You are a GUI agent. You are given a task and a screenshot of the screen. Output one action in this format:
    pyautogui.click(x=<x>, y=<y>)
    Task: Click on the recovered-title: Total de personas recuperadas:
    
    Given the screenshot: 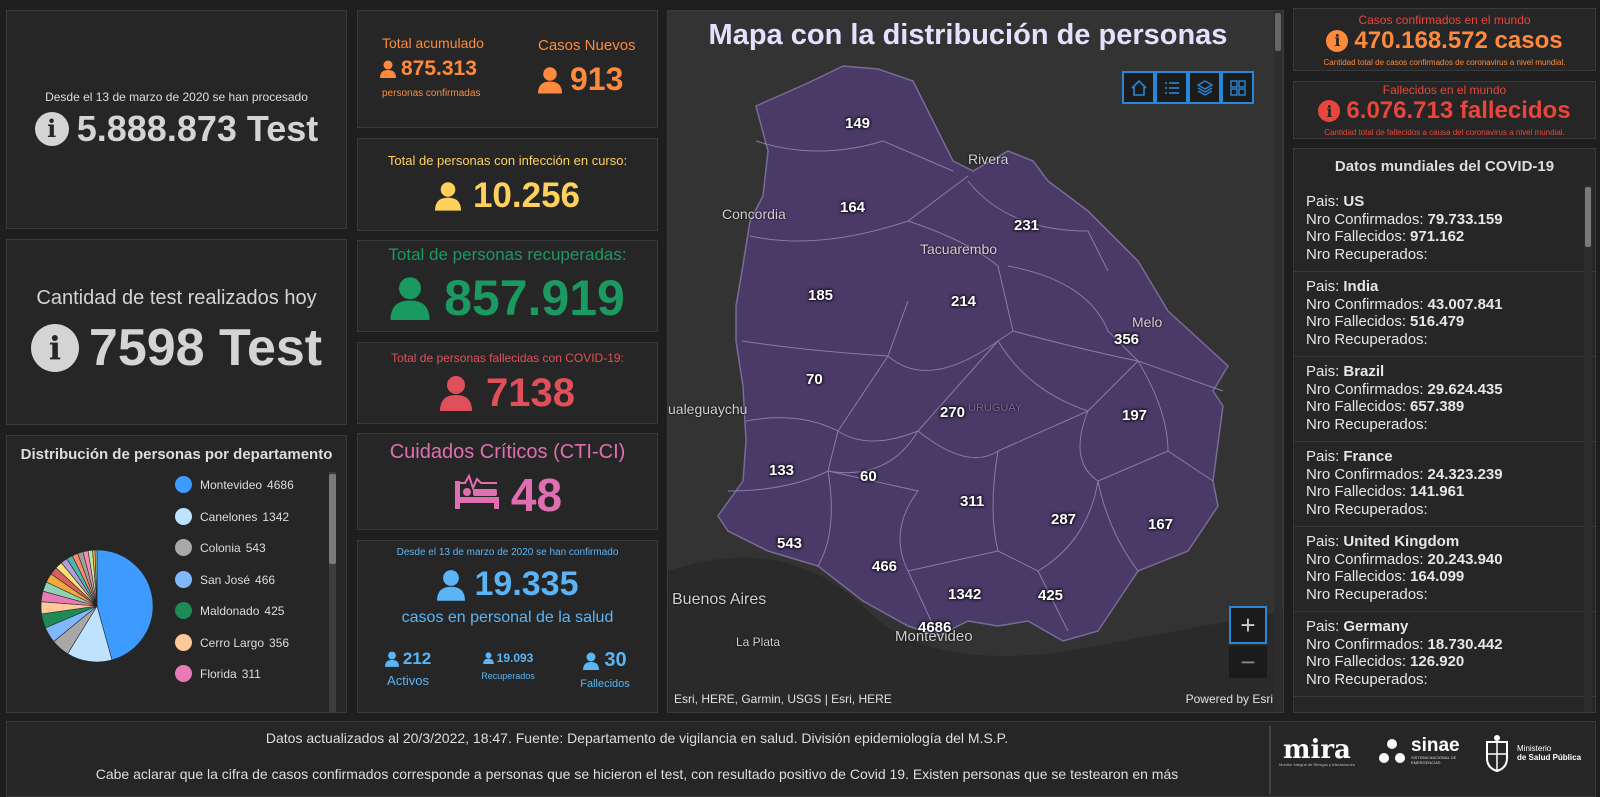 What is the action you would take?
    pyautogui.click(x=507, y=254)
    